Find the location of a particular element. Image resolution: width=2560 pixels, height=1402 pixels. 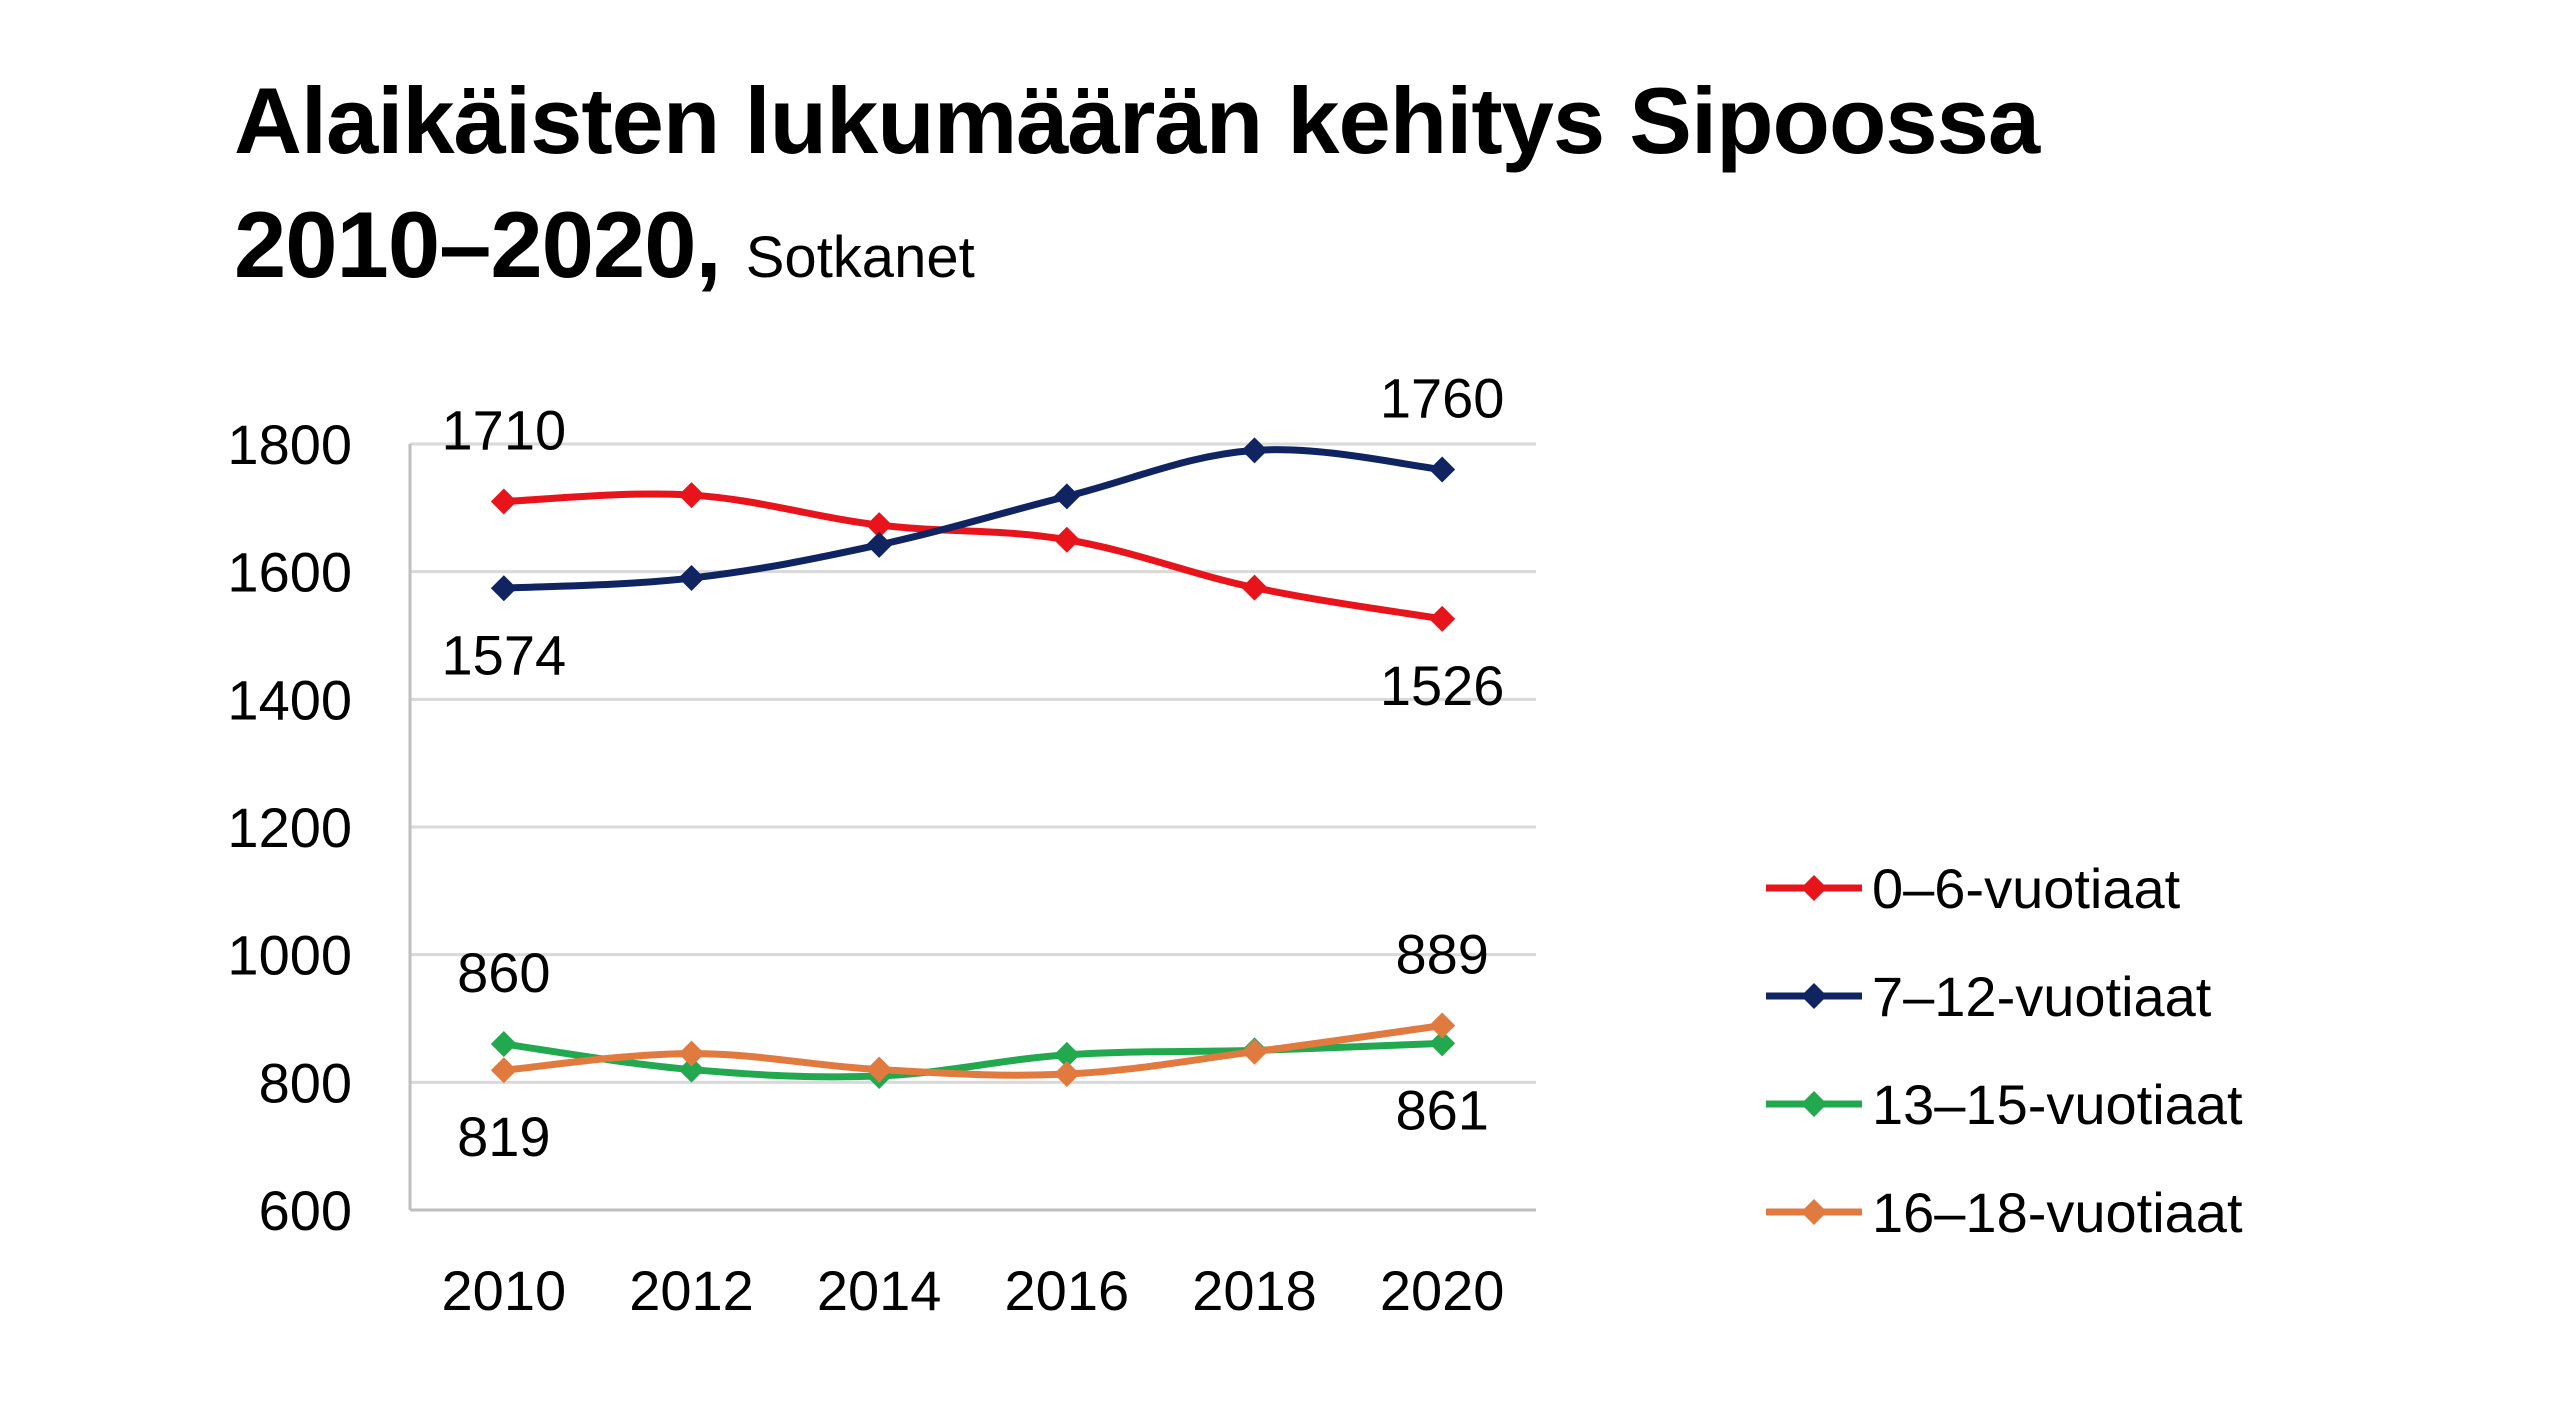

title-years: 2010–2020, is located at coordinates (478, 244).